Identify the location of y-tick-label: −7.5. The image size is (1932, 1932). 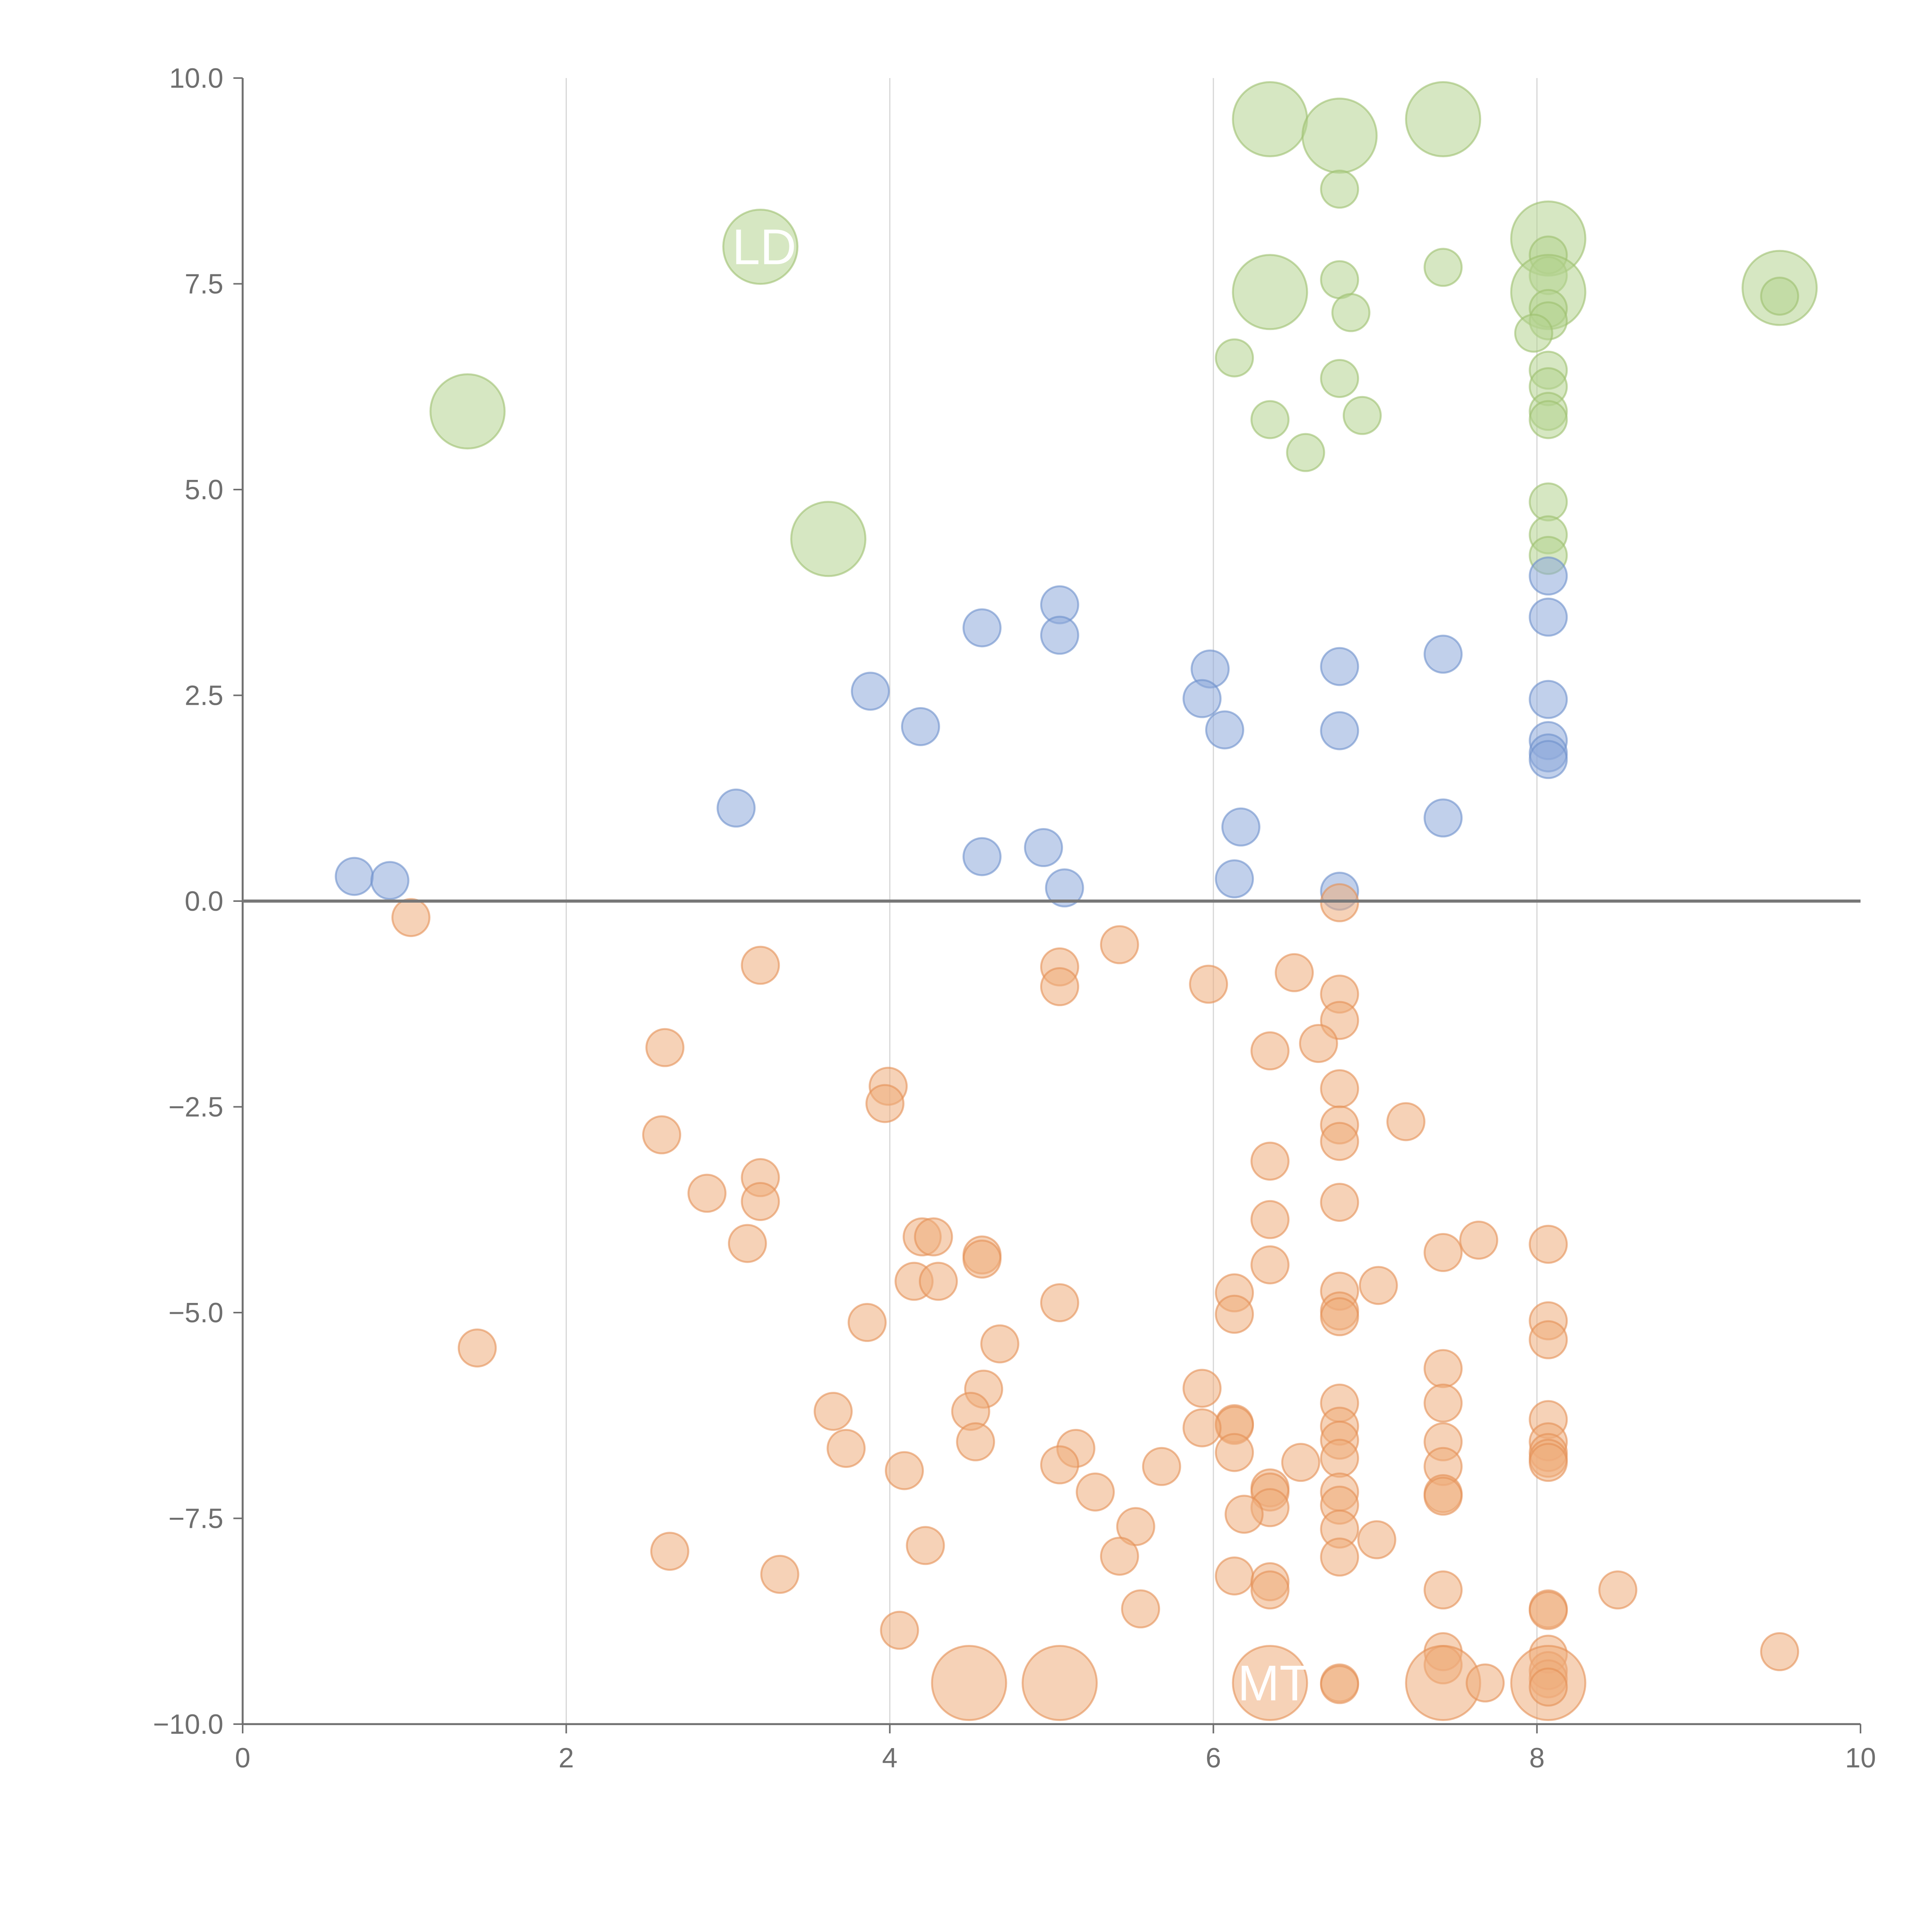
(196, 1518).